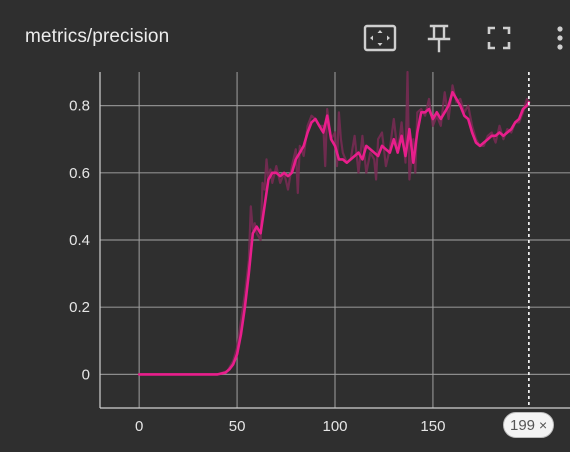 The height and width of the screenshot is (452, 570). Describe the element at coordinates (79, 173) in the screenshot. I see `y-tick-label: 0.6` at that location.